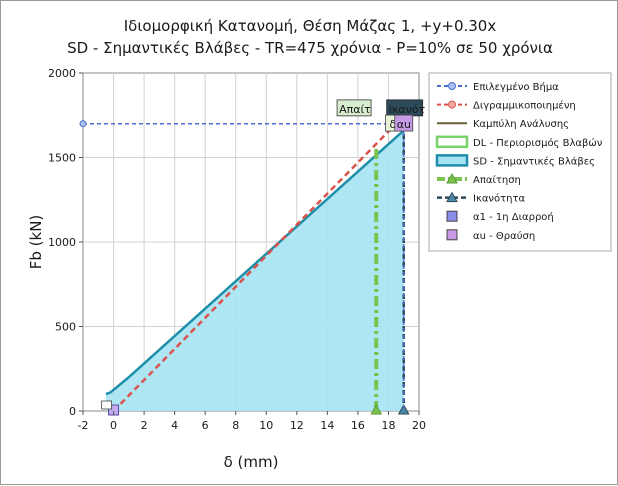 The image size is (618, 486). I want to click on x-tick-label: 4, so click(174, 425).